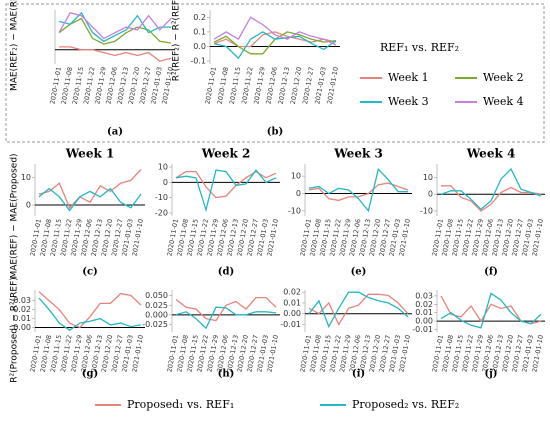 This screenshot has height=427, width=550. I want to click on panel-label: (h), so click(226, 374).